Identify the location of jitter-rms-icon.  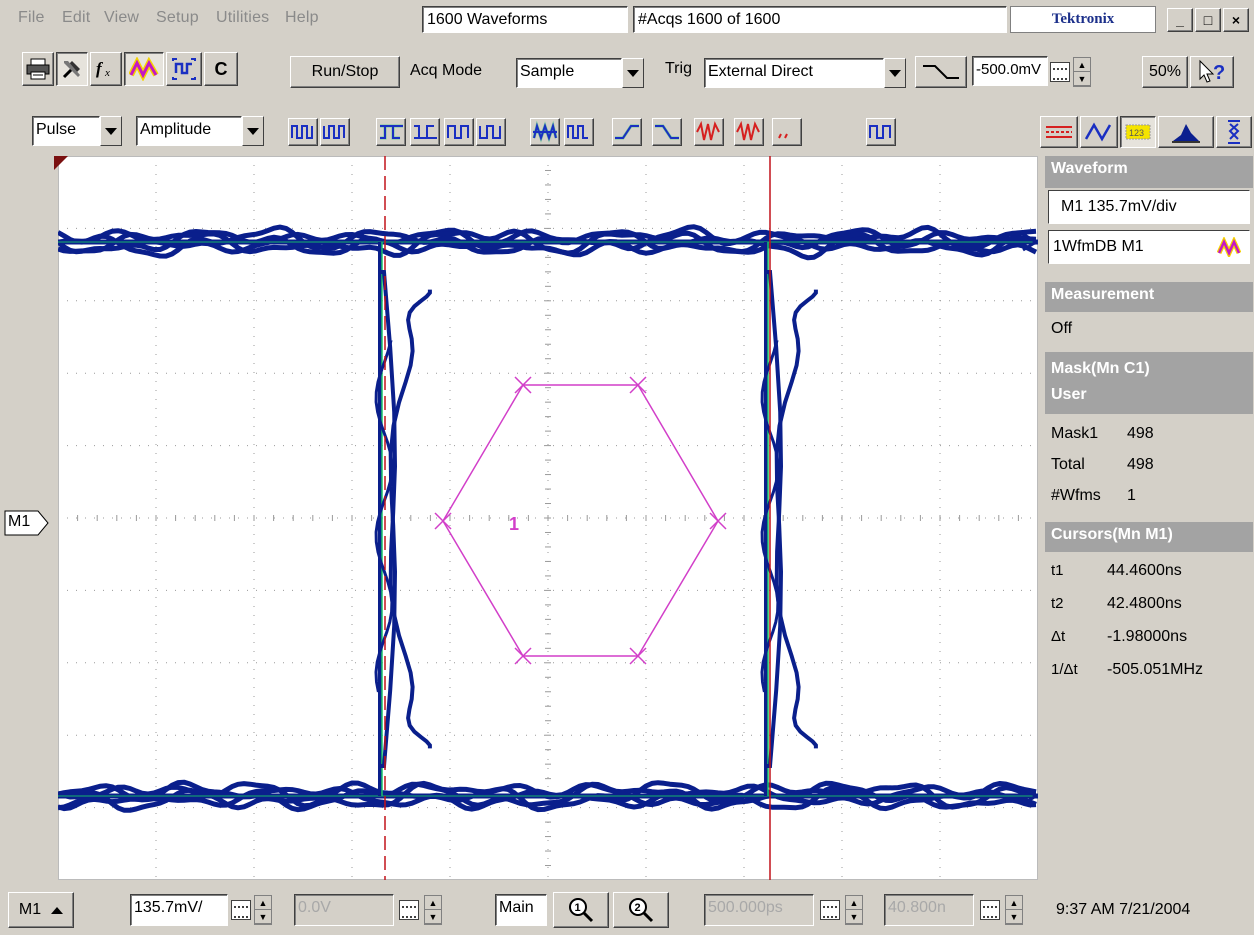
(749, 132).